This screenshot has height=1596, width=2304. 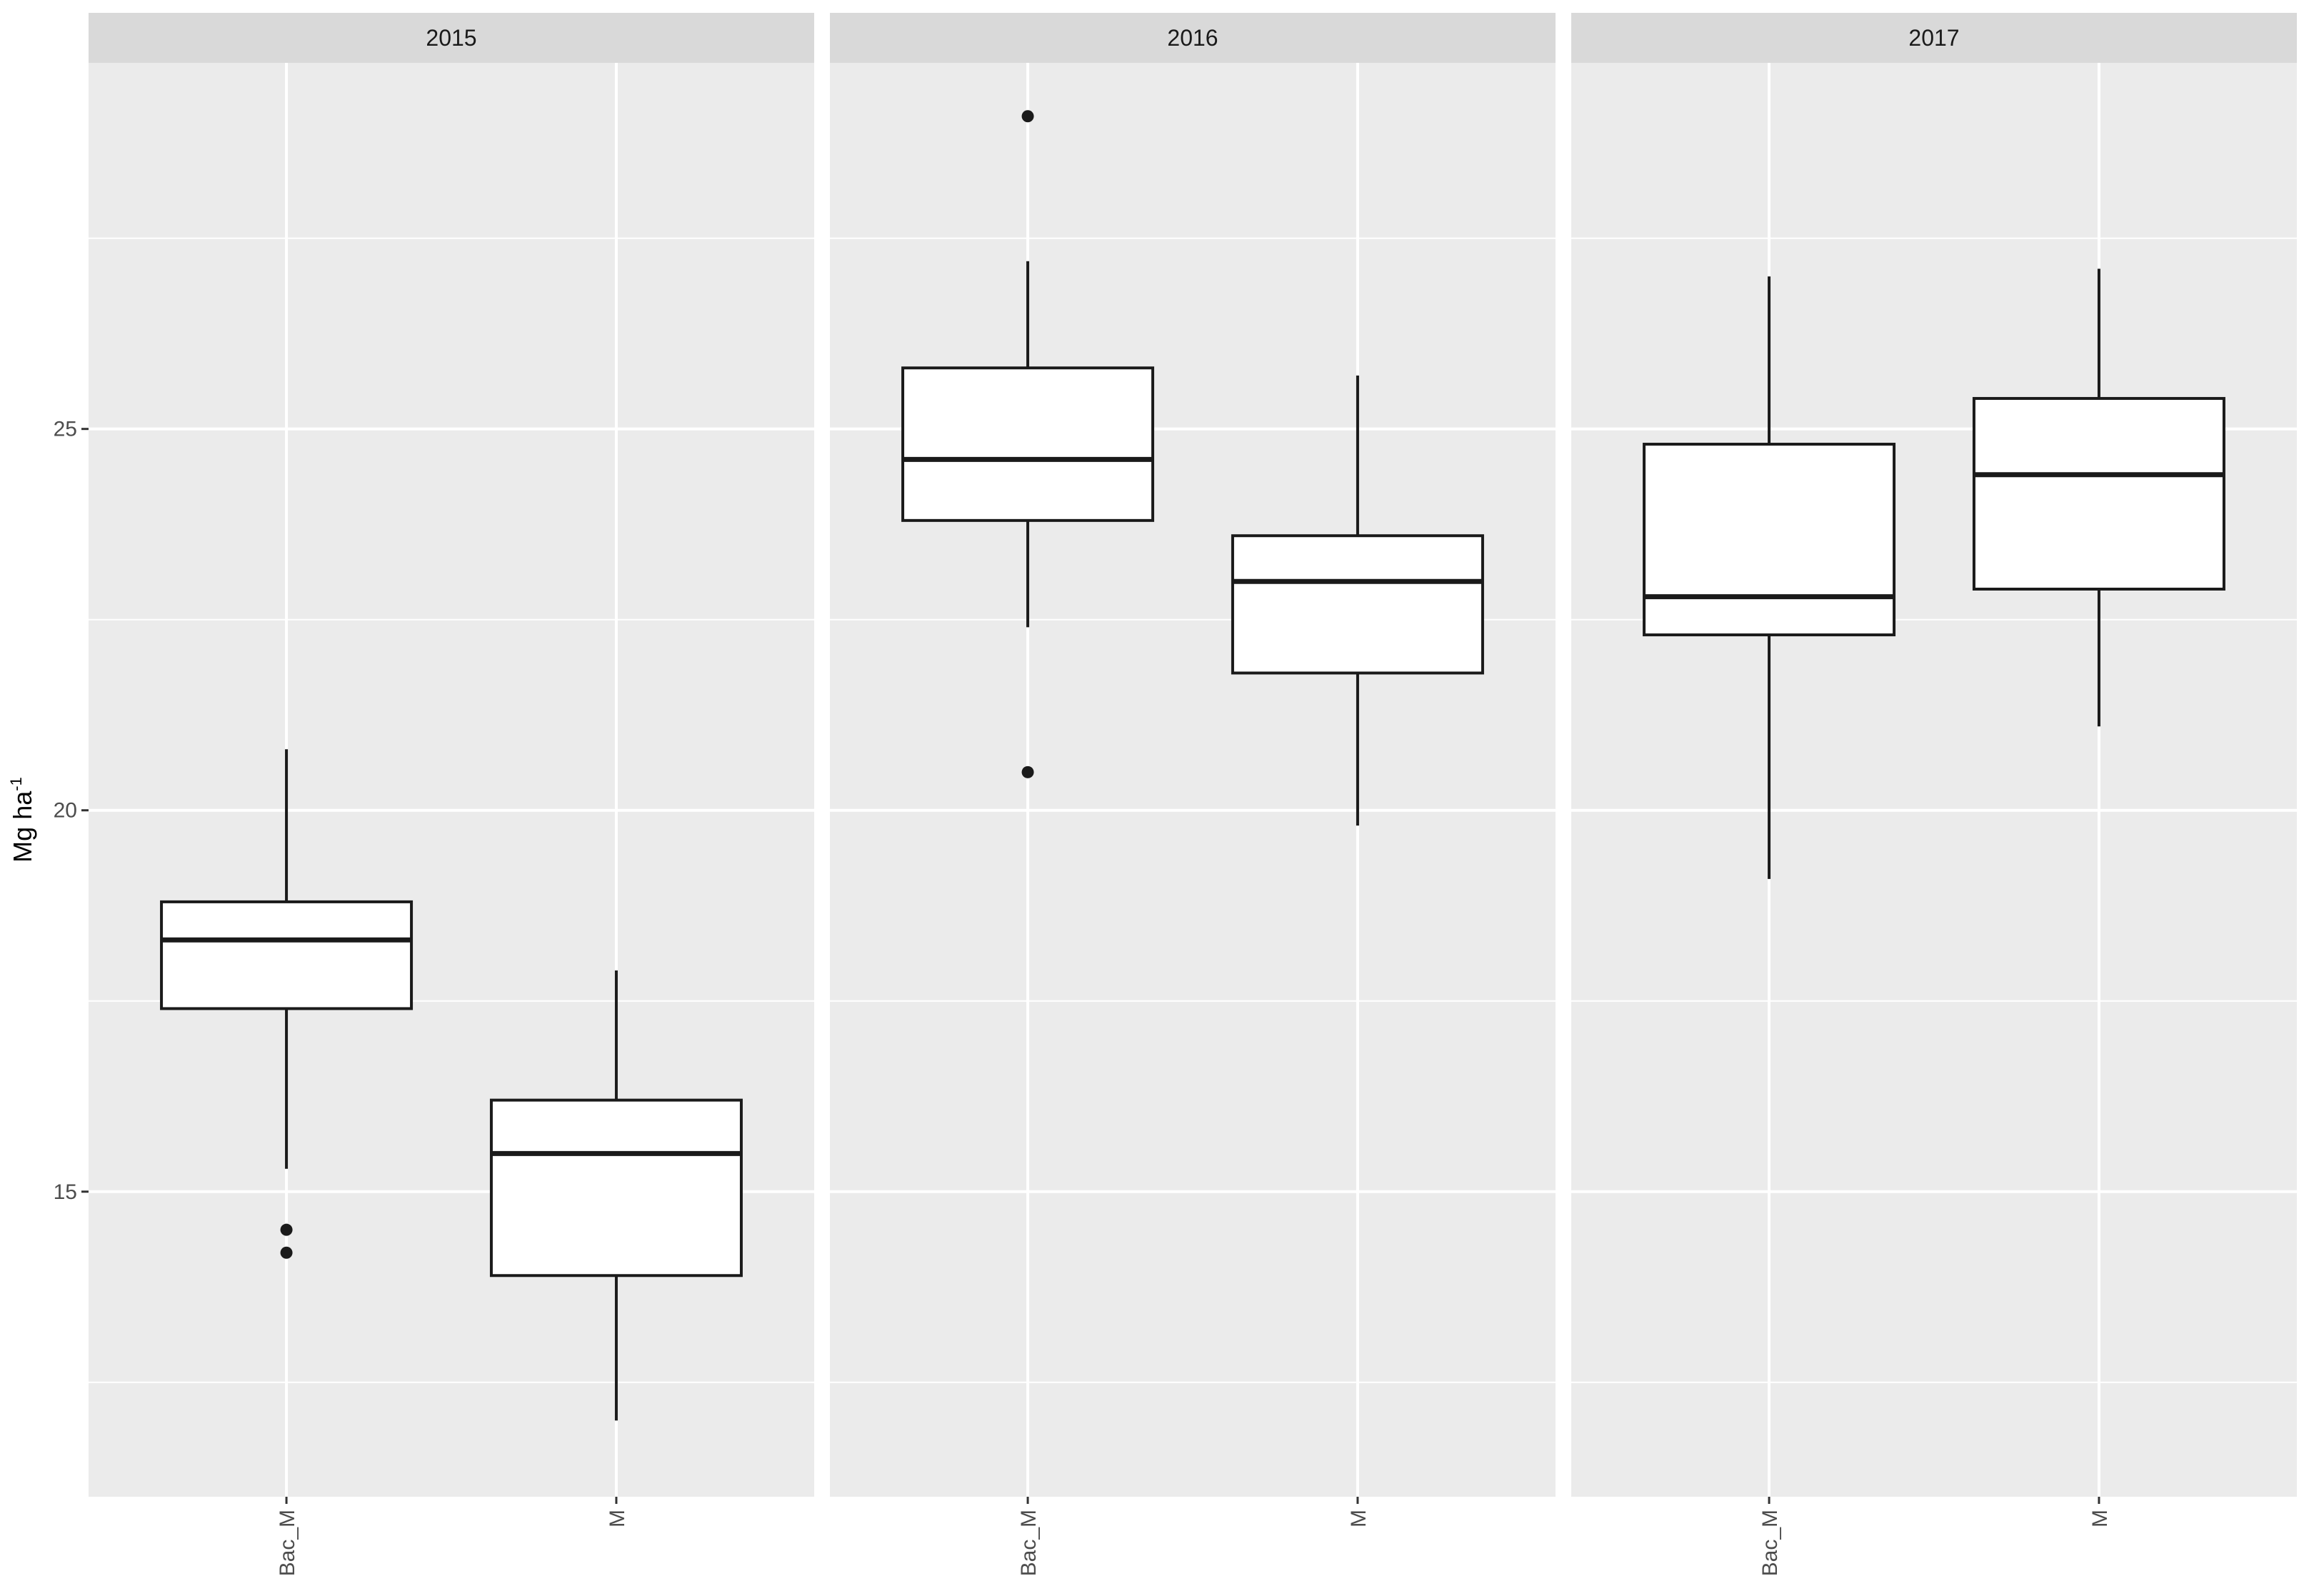 What do you see at coordinates (65, 1192) in the screenshot?
I see `y-tick-label: 15` at bounding box center [65, 1192].